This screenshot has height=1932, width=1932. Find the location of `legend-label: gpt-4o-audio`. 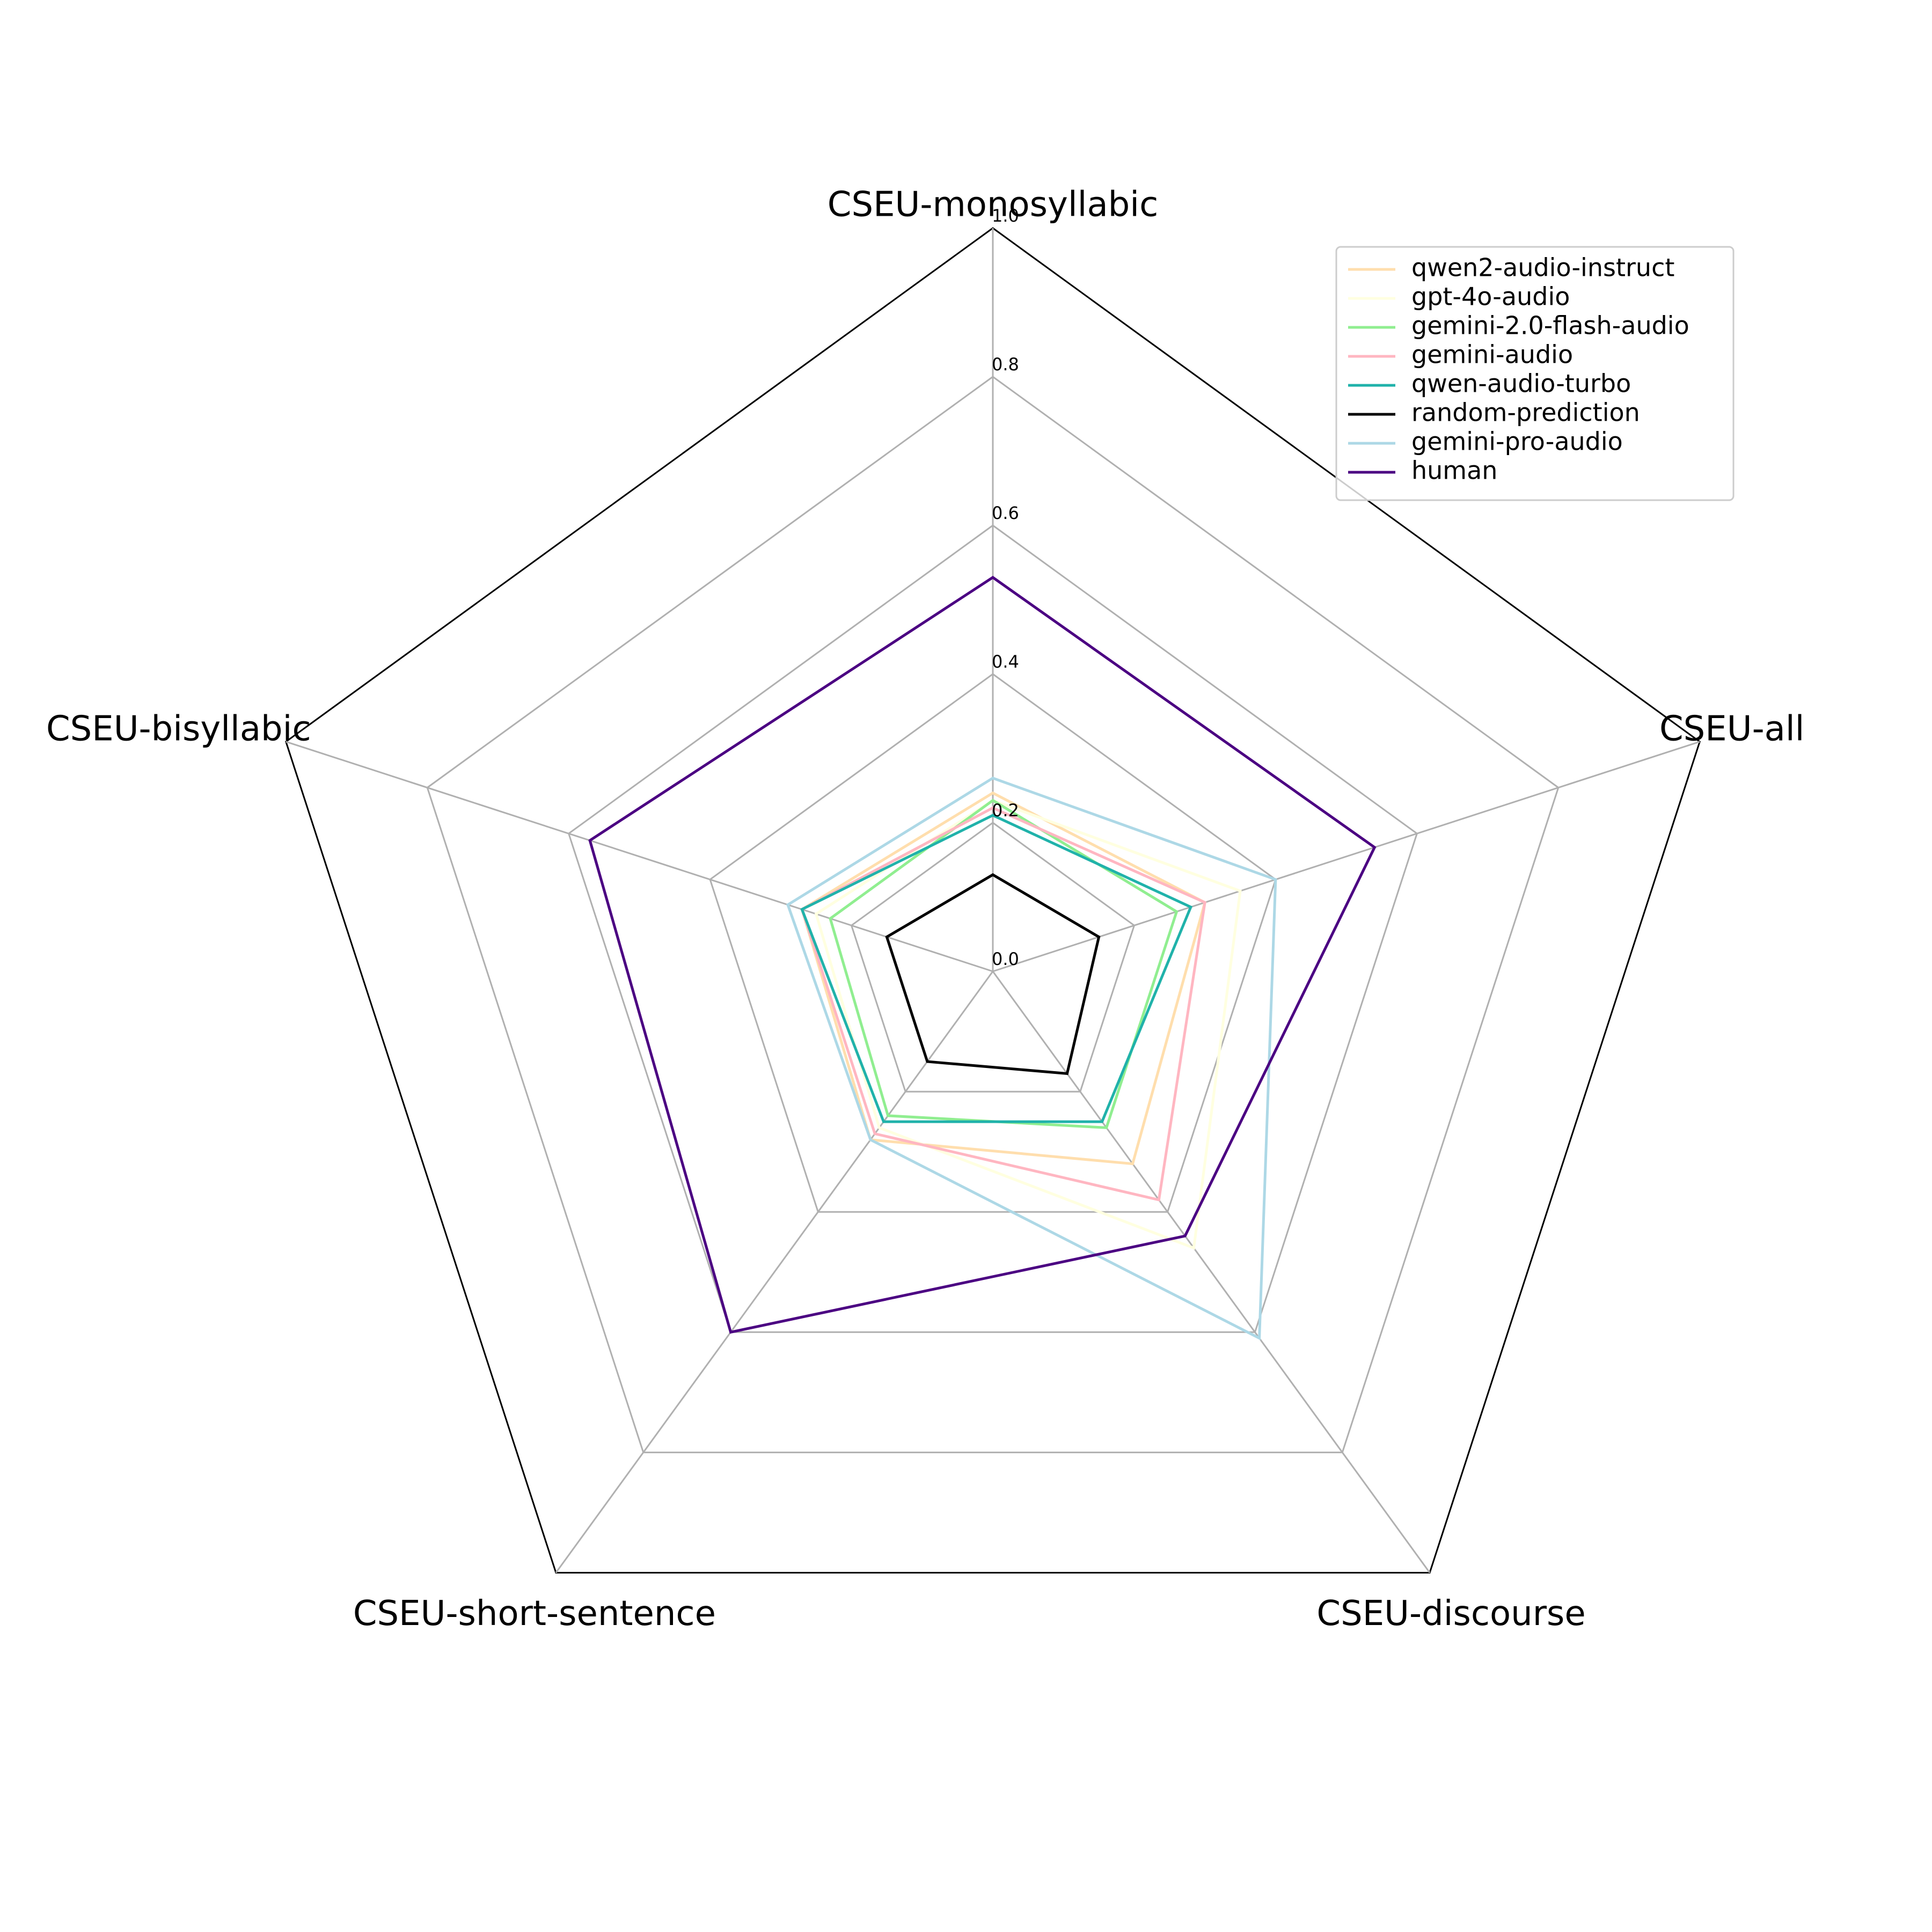

legend-label: gpt-4o-audio is located at coordinates (1490, 296).